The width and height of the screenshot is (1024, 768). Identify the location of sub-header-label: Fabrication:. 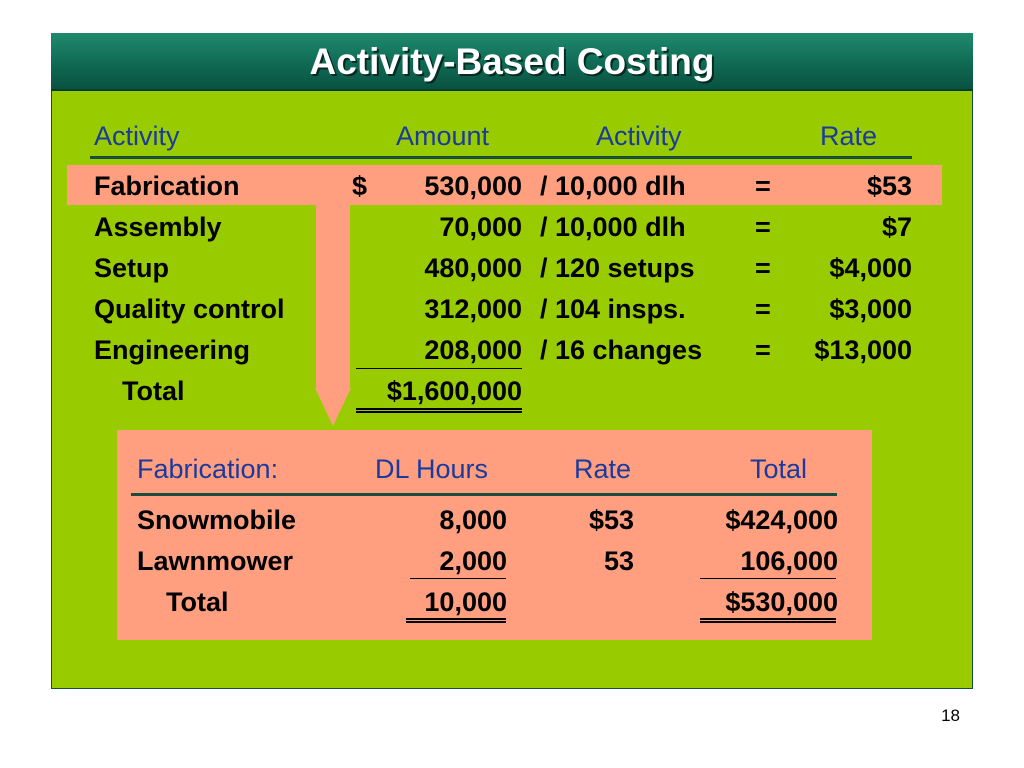
(208, 469).